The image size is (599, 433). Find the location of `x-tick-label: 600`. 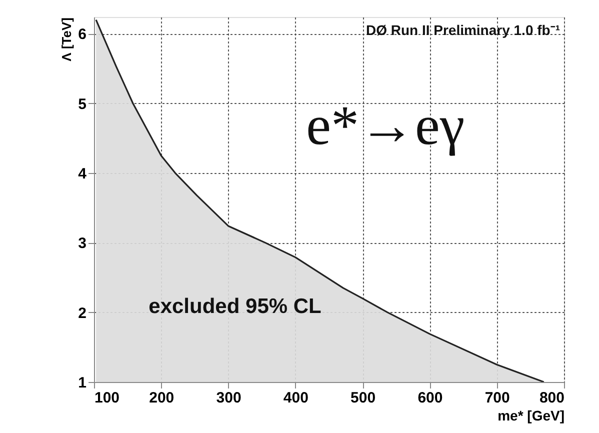

x-tick-label: 600 is located at coordinates (430, 398).